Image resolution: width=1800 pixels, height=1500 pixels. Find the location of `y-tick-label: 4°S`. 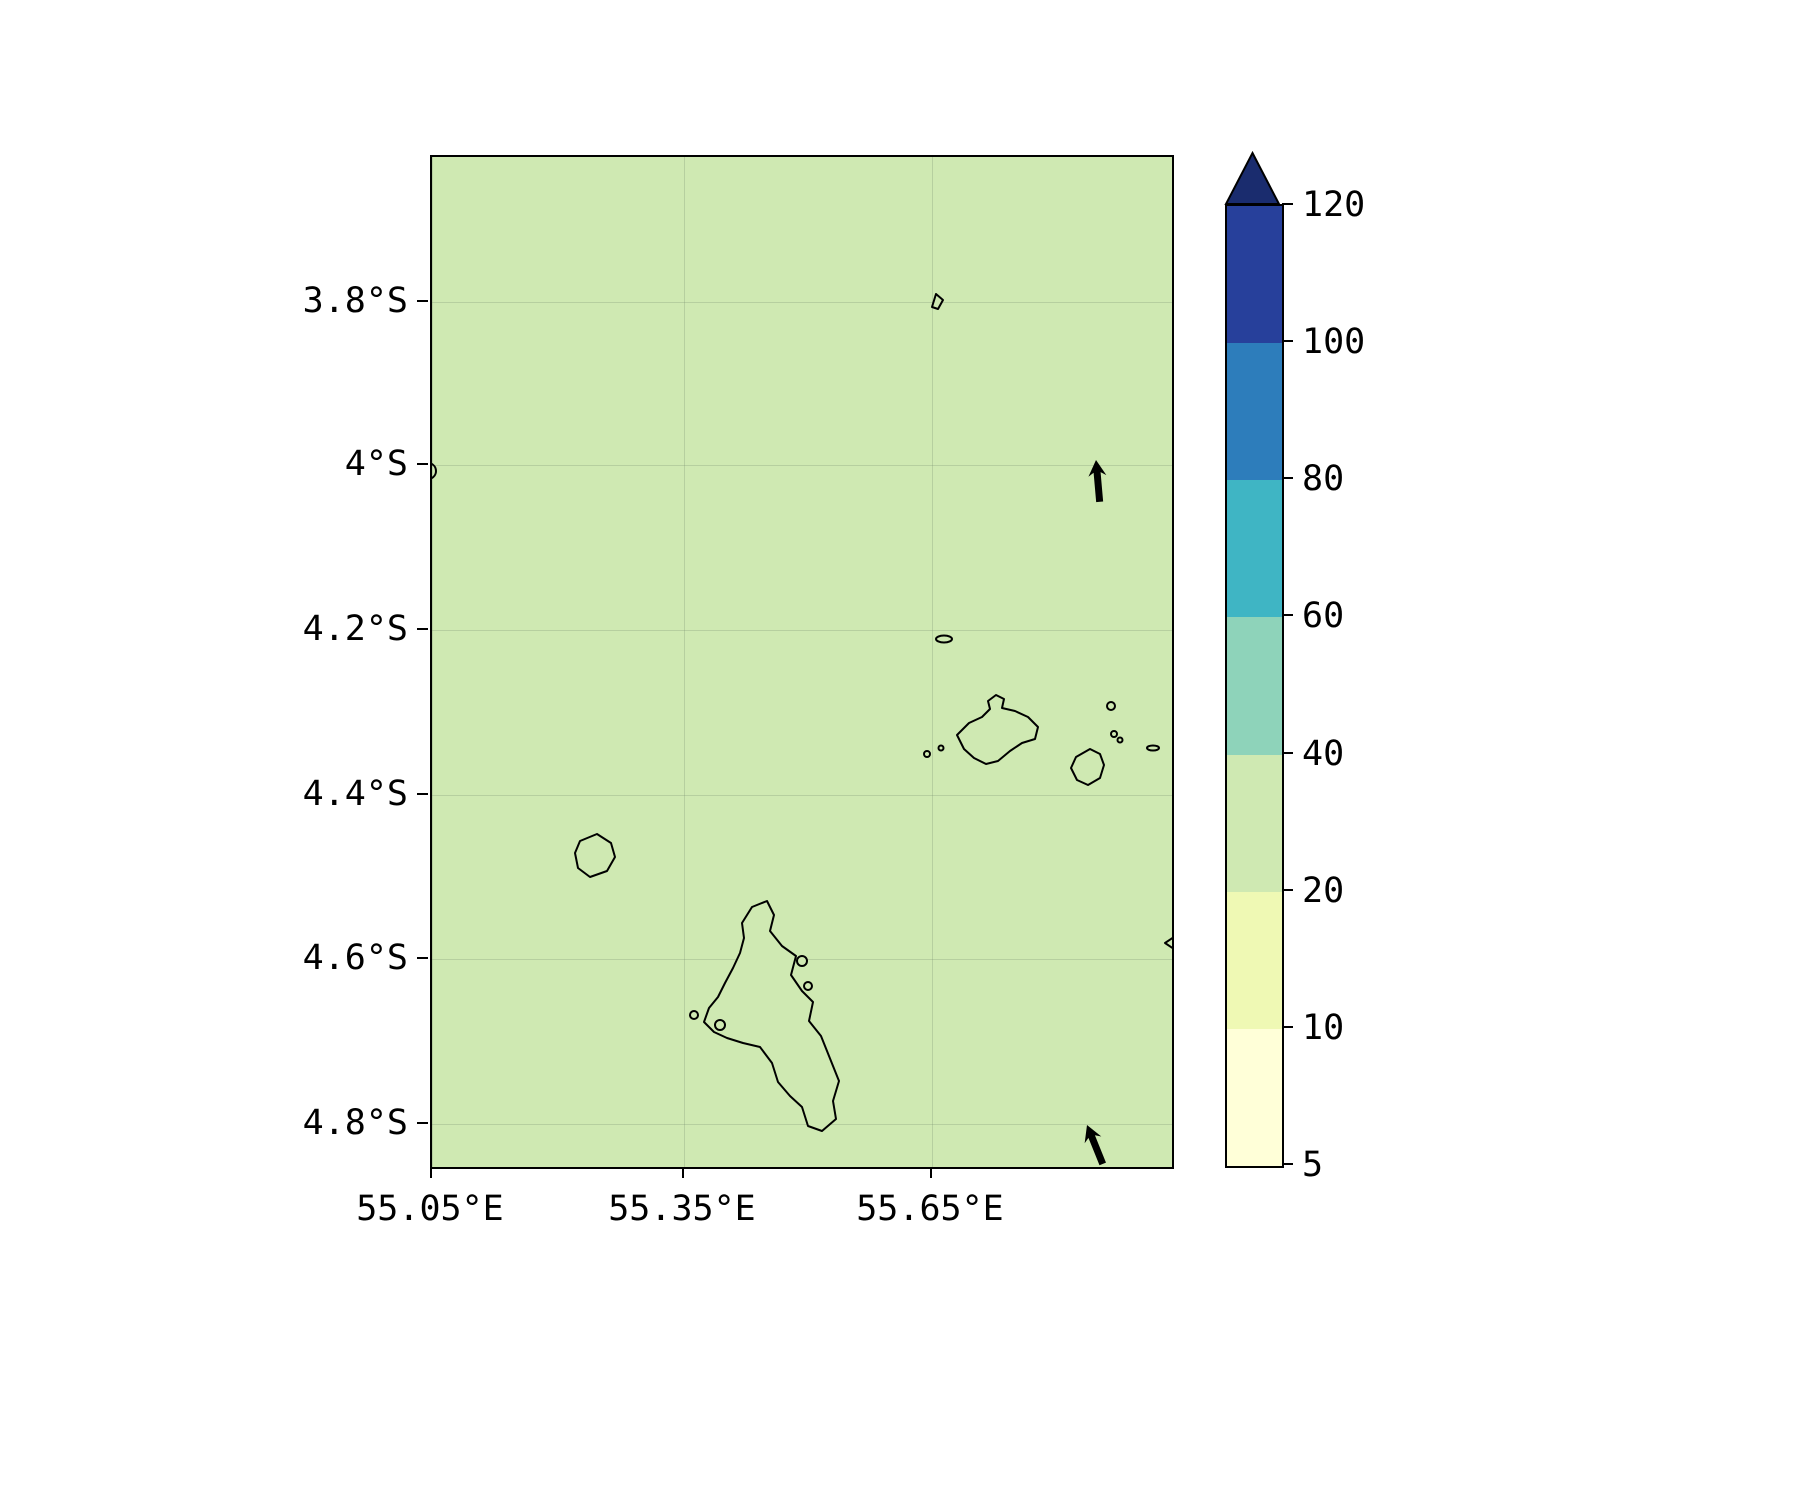

y-tick-label: 4°S is located at coordinates (376, 464).